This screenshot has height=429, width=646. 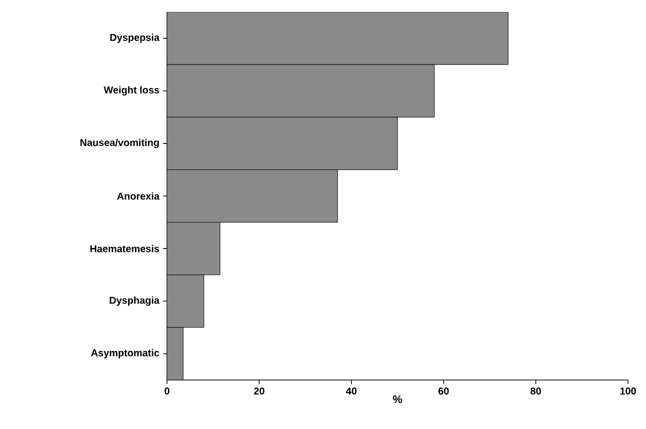 I want to click on x-tick-label: 40, so click(x=351, y=391).